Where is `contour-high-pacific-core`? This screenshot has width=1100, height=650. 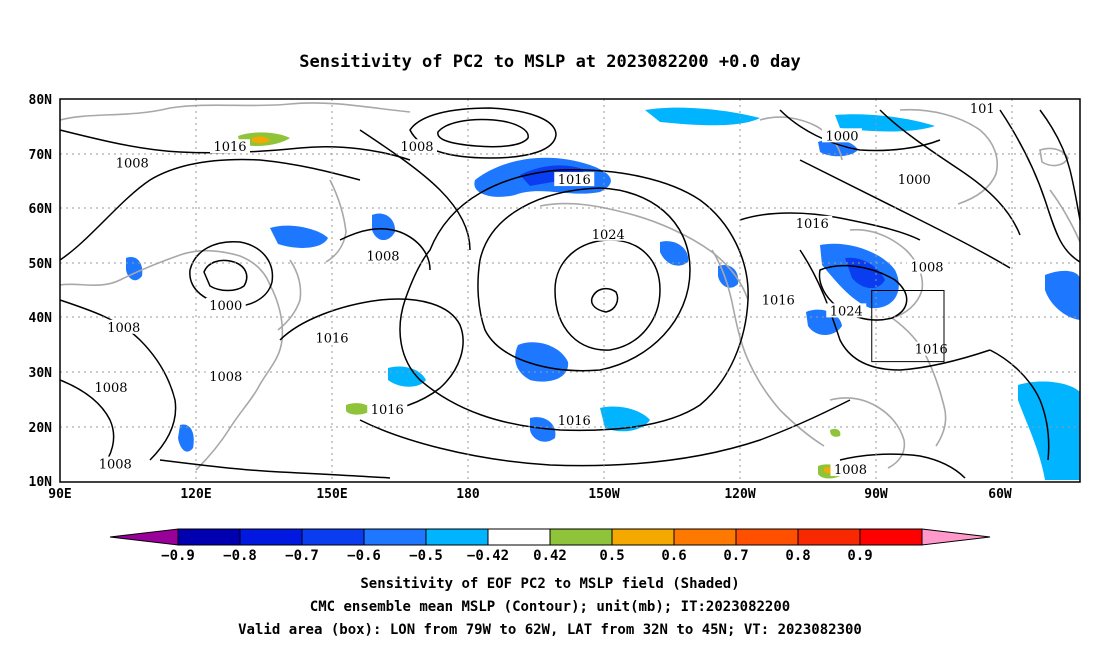 contour-high-pacific-core is located at coordinates (604, 300).